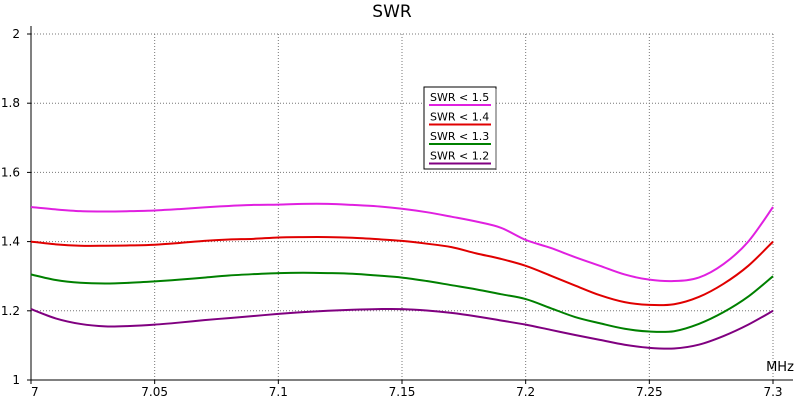 The height and width of the screenshot is (400, 800). What do you see at coordinates (459, 117) in the screenshot?
I see `legend-label: SWR < 1.4` at bounding box center [459, 117].